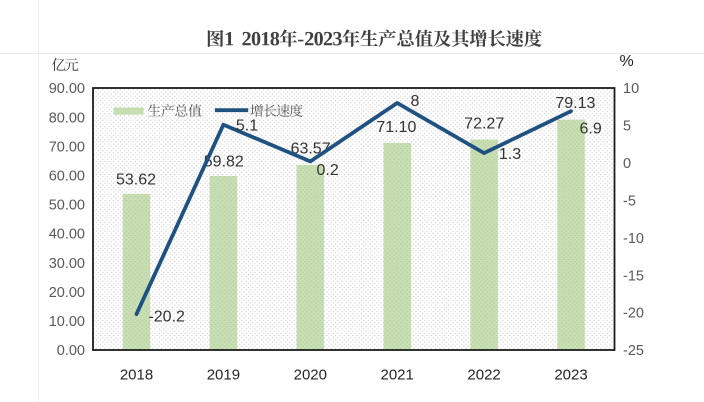  What do you see at coordinates (310, 374) in the screenshot?
I see `svg-text: 2020` at bounding box center [310, 374].